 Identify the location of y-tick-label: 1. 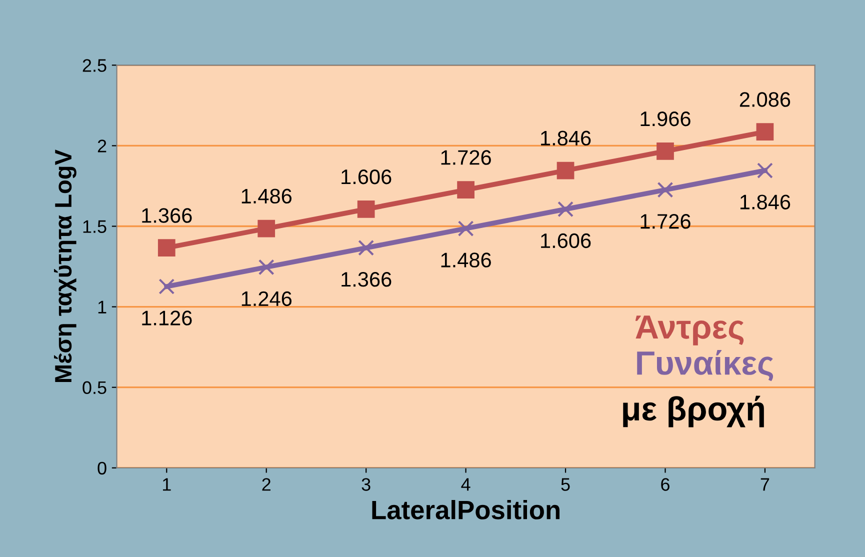
(102, 307).